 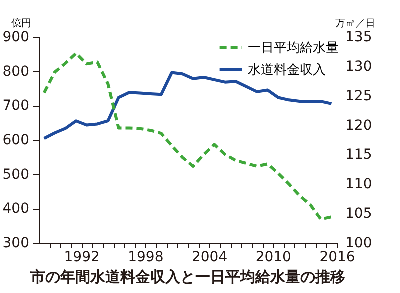 I want to click on y-tick-label: 800, so click(x=16, y=72).